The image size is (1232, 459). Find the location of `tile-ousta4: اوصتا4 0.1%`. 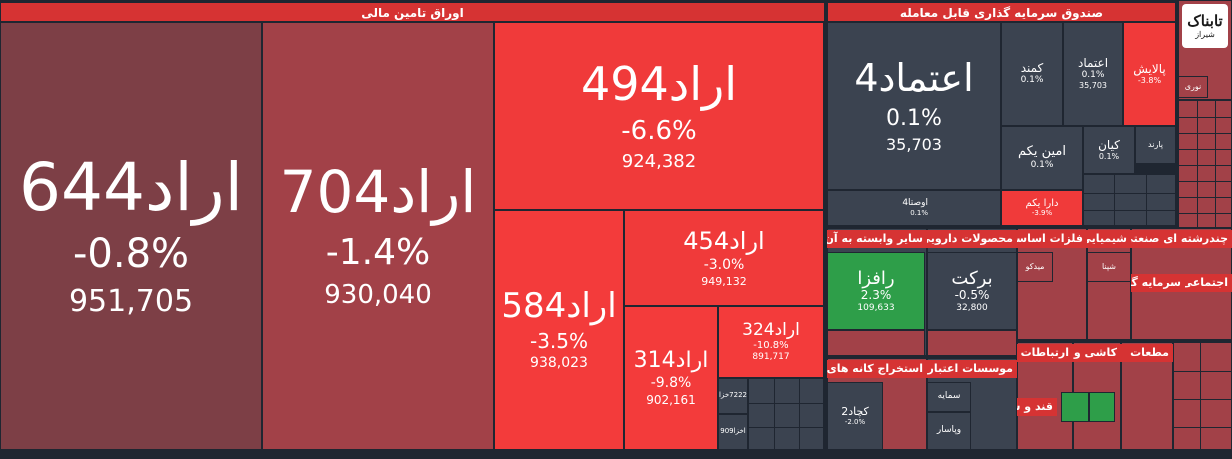

tile-ousta4: اوصتا4 0.1% is located at coordinates (914, 208).